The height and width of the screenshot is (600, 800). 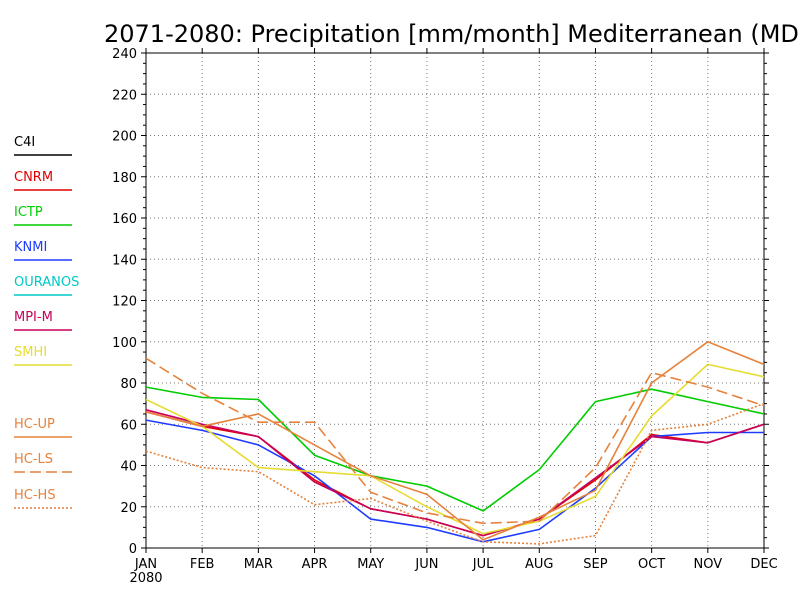 I want to click on x-tick-label: NOV, so click(x=708, y=564).